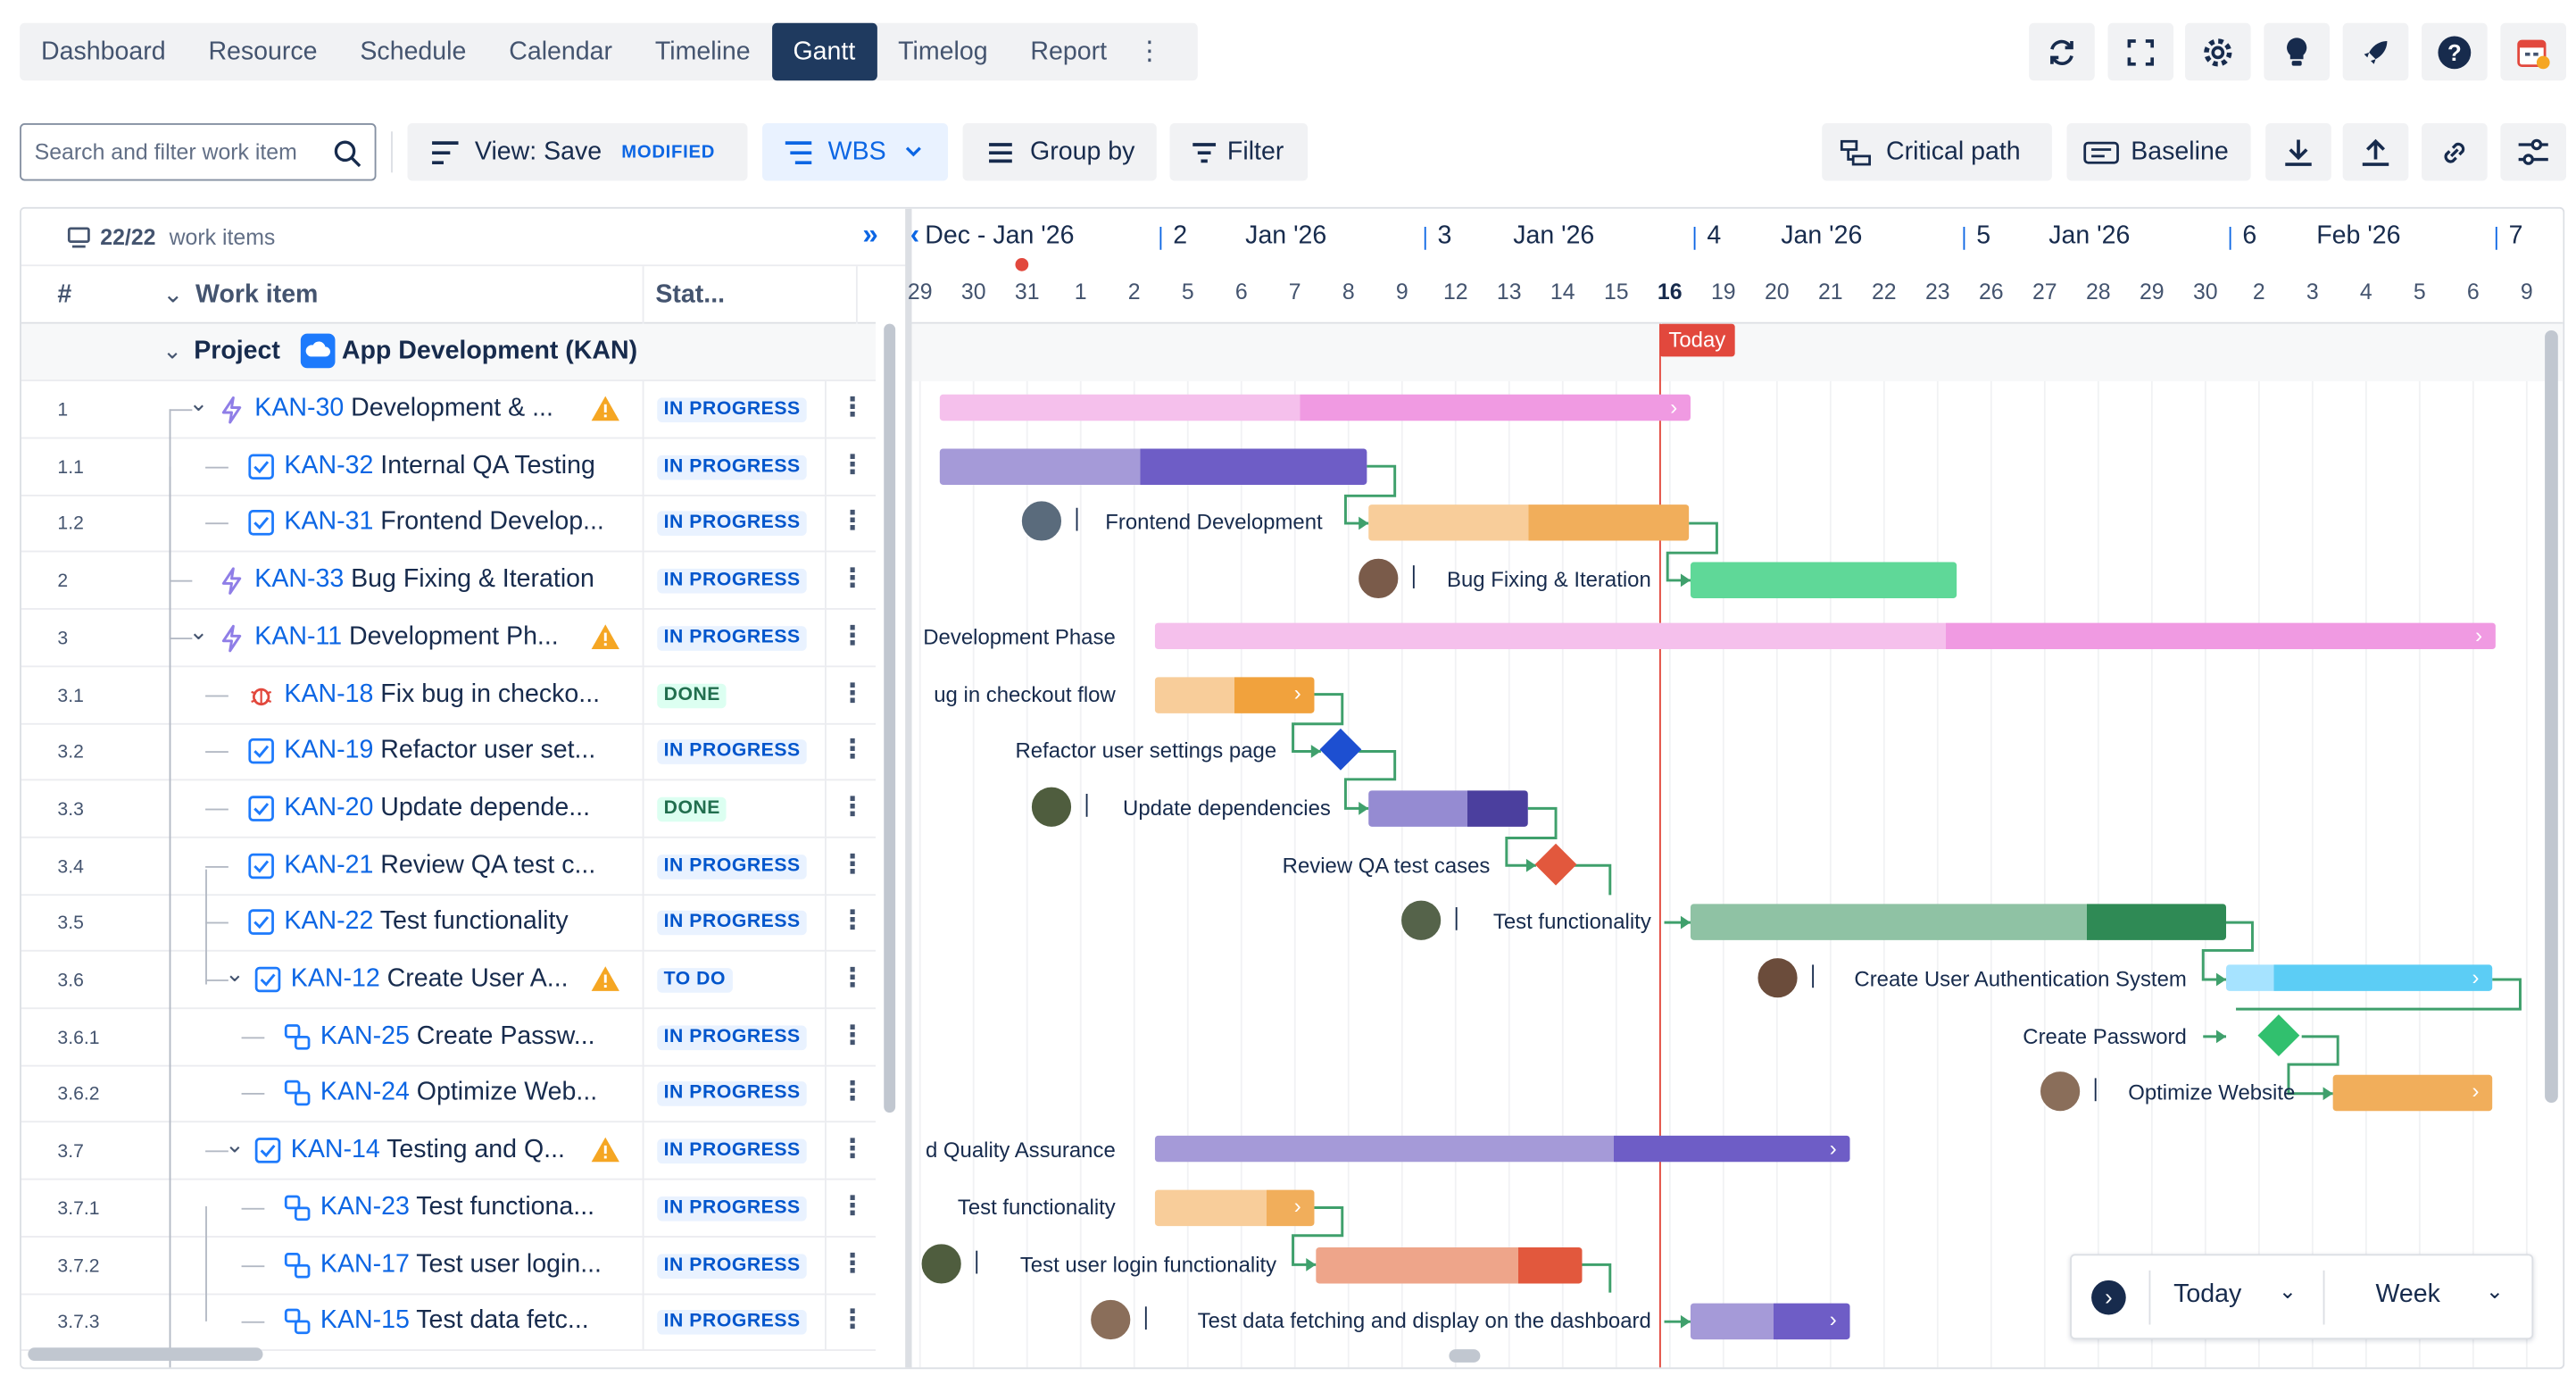  Describe the element at coordinates (329, 523) in the screenshot. I see `work-item-key: KAN-31` at that location.